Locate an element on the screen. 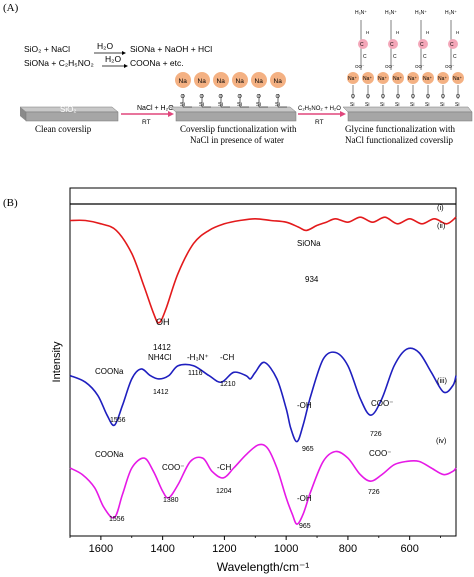 The image size is (474, 577). caption-glycine-line1: Glycine functionalization with is located at coordinates (400, 129).